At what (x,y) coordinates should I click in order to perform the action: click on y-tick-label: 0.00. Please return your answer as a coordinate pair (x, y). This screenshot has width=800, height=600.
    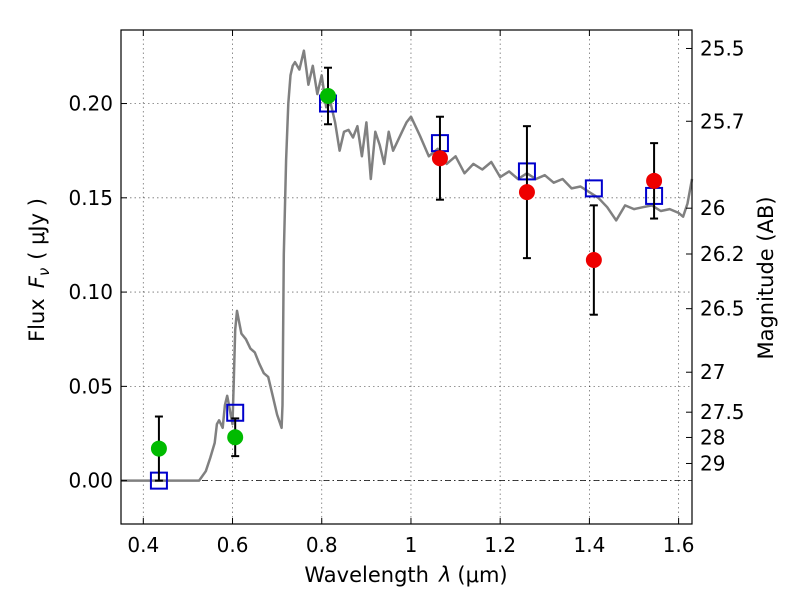
    Looking at the image, I should click on (90, 481).